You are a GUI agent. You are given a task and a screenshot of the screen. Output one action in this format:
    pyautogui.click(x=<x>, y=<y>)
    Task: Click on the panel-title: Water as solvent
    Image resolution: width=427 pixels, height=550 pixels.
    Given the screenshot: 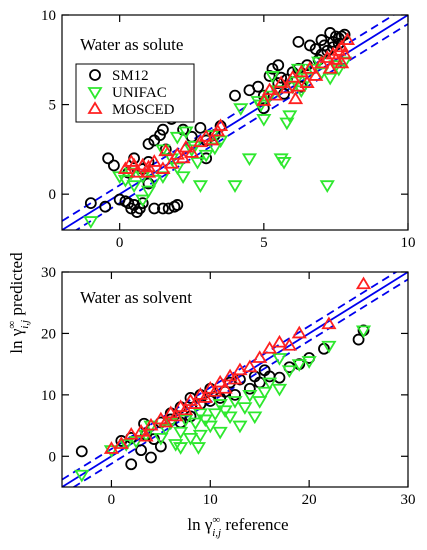 What is the action you would take?
    pyautogui.click(x=136, y=297)
    